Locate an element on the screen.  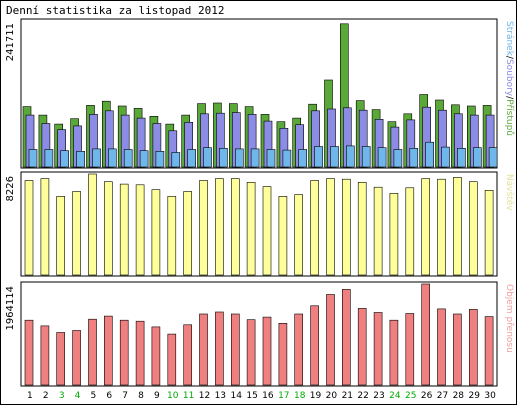
day-label-25: 25 is located at coordinates (410, 396).